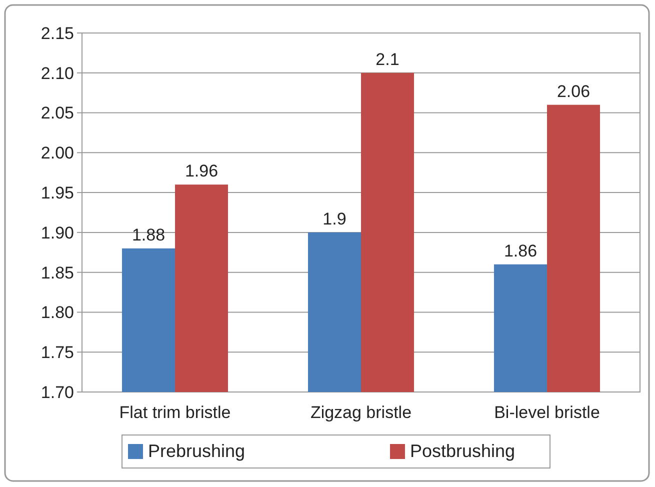  I want to click on x-tick-label: Zigzag bristle, so click(361, 412).